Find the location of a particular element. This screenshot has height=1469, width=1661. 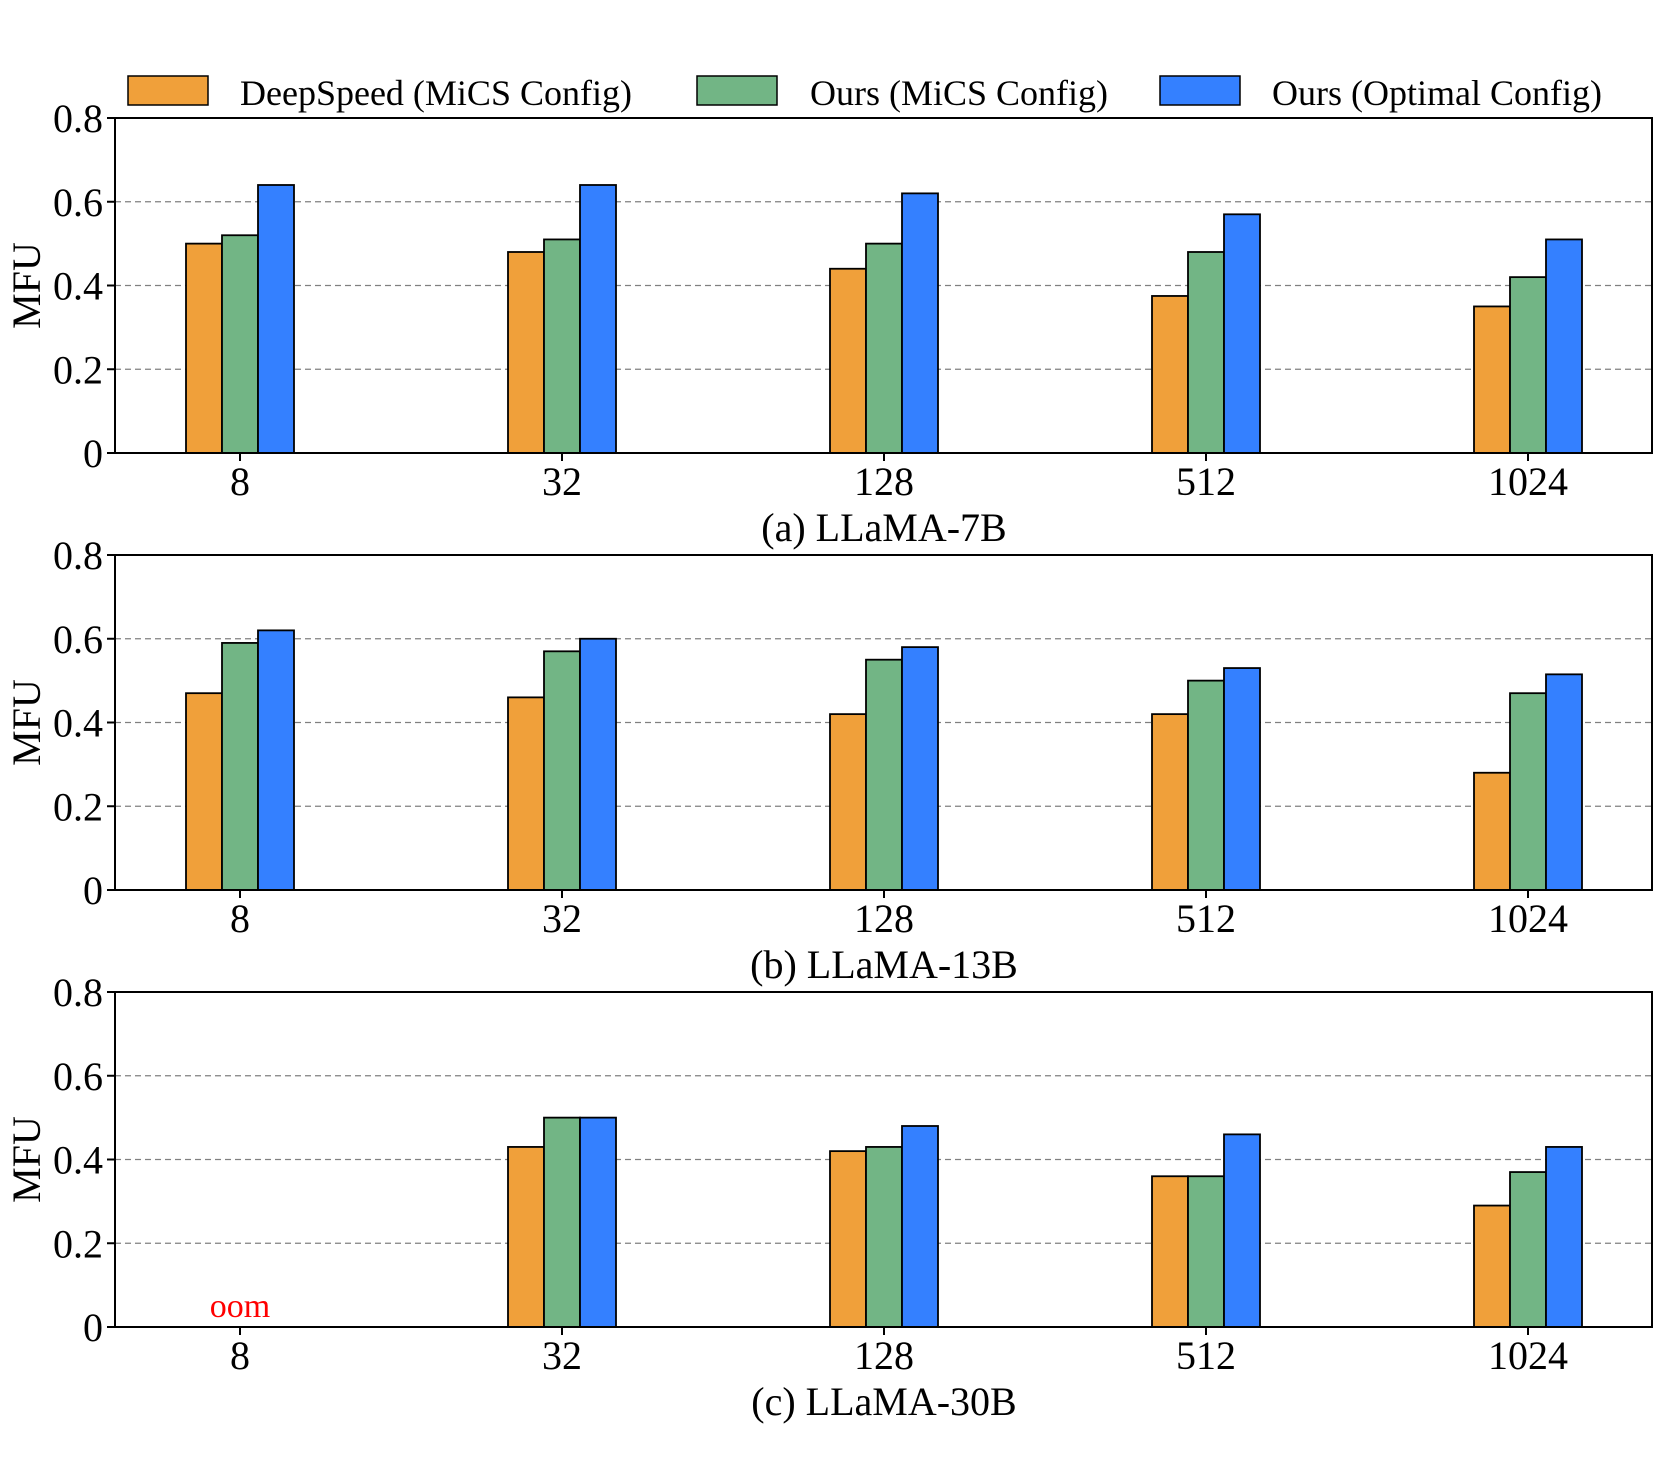

chart-caption: (c) LLaMA-30B is located at coordinates (883, 1401).